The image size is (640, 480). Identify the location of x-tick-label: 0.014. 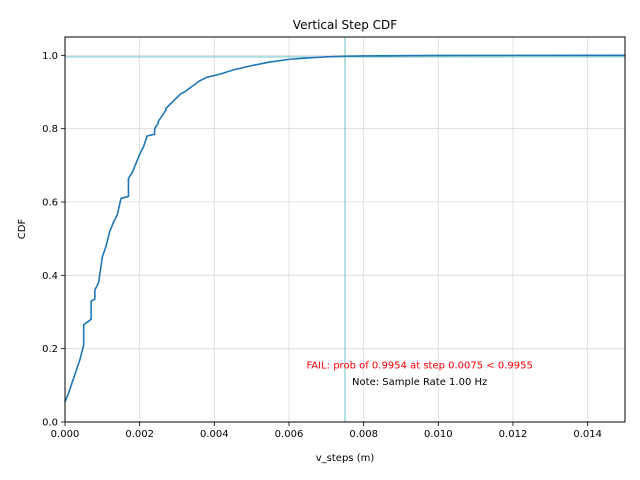
(587, 434).